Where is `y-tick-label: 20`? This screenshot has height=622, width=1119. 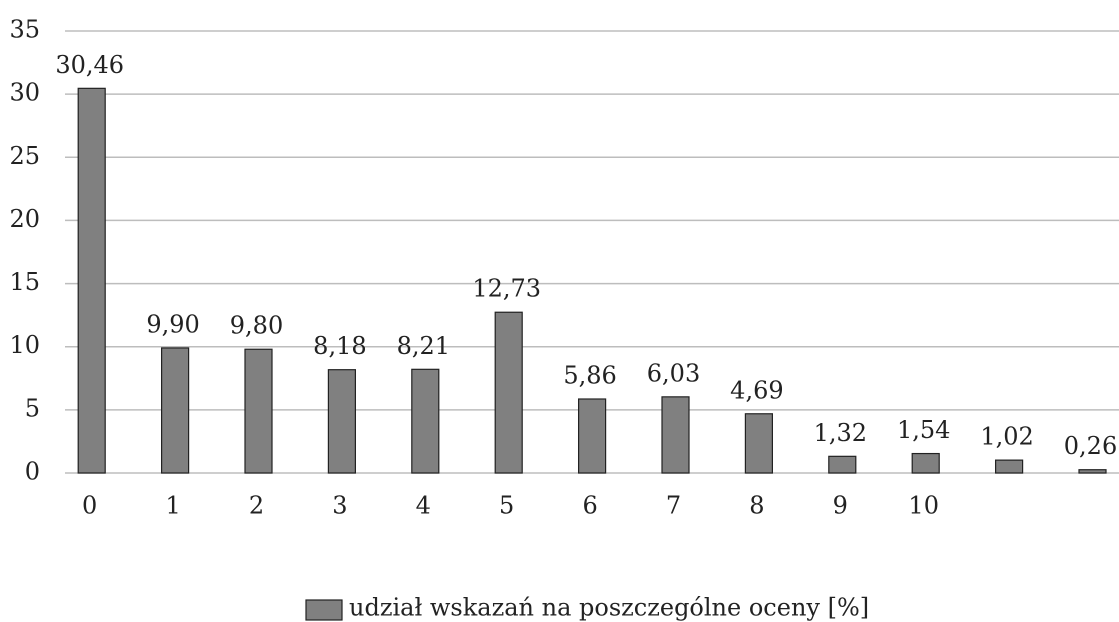 y-tick-label: 20 is located at coordinates (24, 219).